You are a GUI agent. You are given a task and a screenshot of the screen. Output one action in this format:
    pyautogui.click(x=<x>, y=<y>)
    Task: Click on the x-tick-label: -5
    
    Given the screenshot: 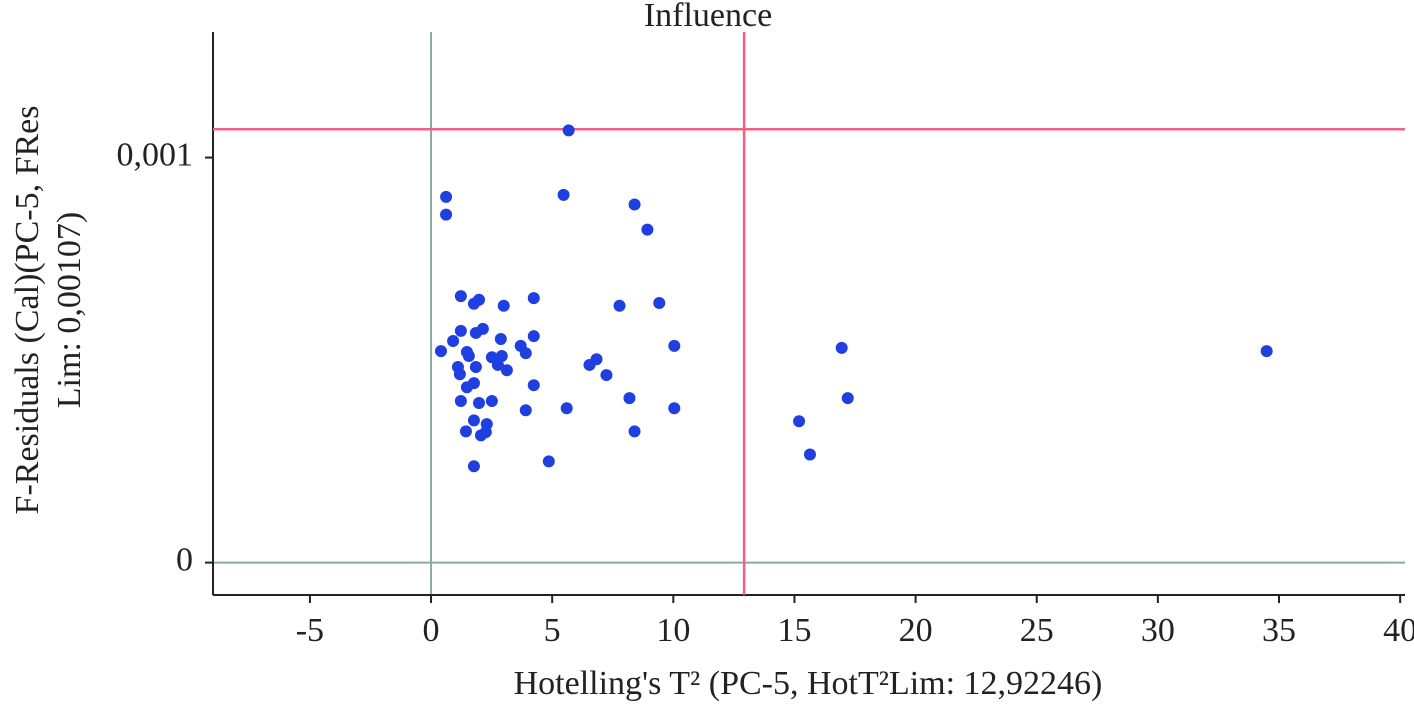 What is the action you would take?
    pyautogui.click(x=310, y=630)
    